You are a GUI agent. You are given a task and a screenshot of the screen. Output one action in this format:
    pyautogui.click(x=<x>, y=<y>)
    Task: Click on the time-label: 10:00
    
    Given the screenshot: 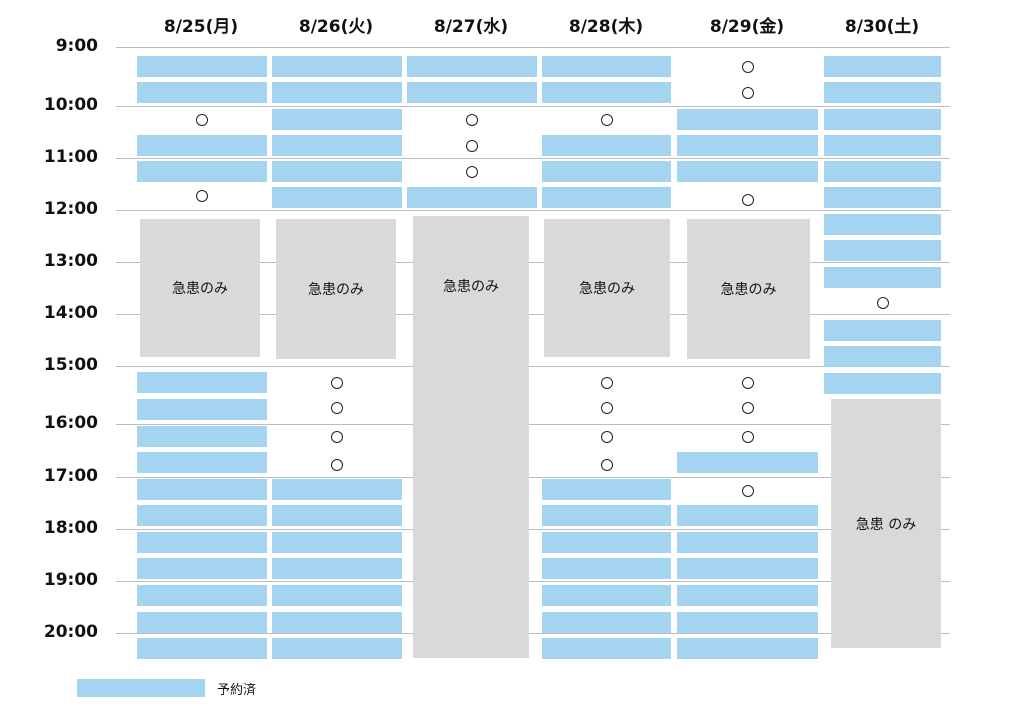 What is the action you would take?
    pyautogui.click(x=70, y=105)
    